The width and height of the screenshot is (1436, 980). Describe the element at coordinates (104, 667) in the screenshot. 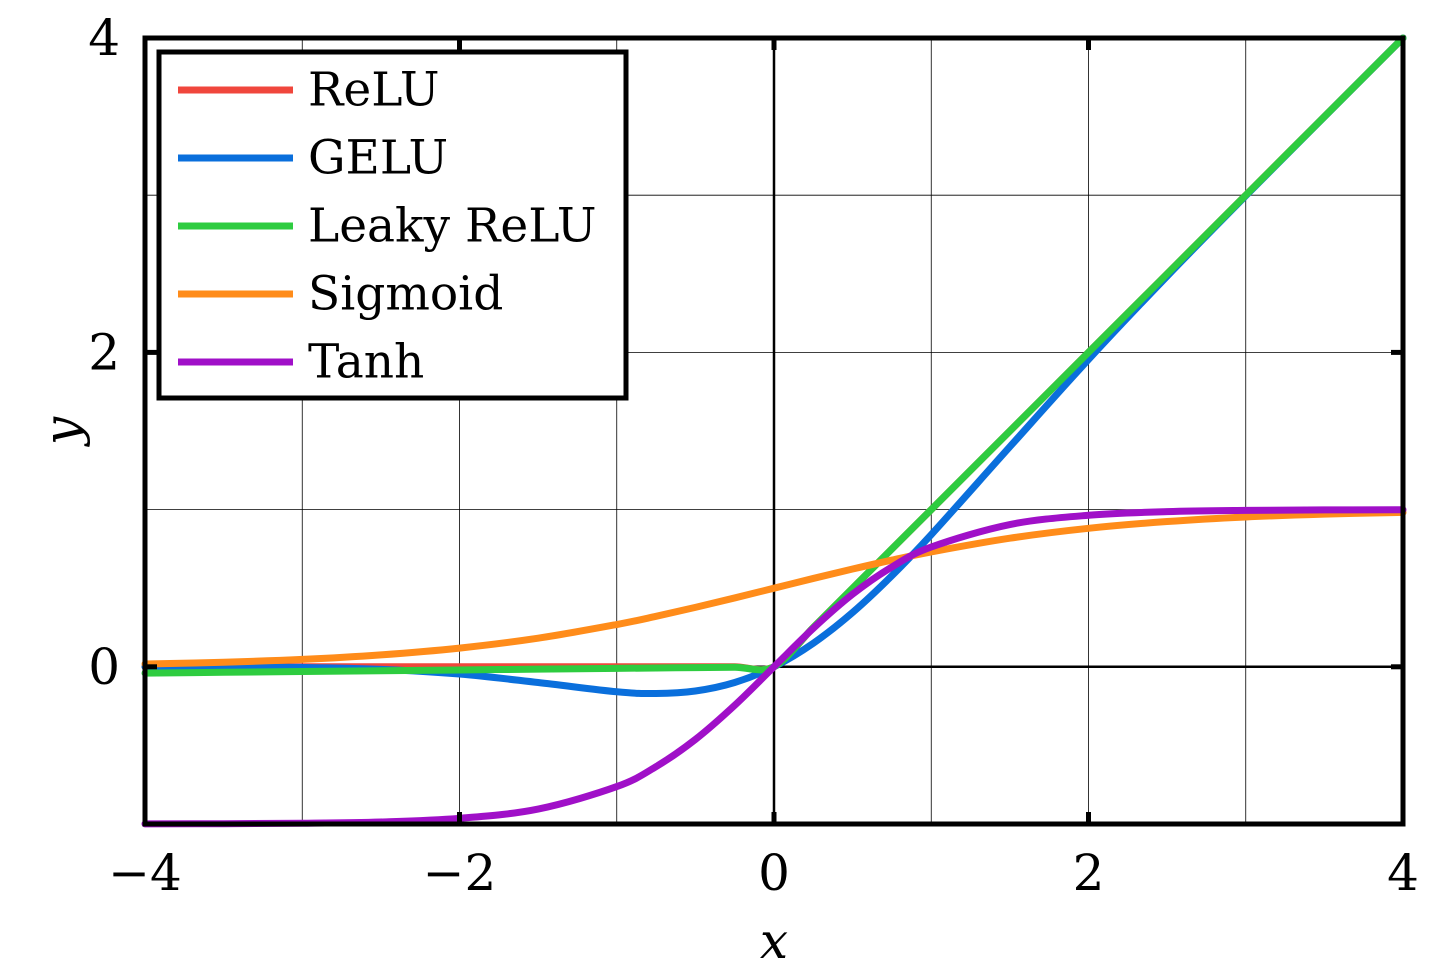

I see `y-tick-label: 0` at that location.